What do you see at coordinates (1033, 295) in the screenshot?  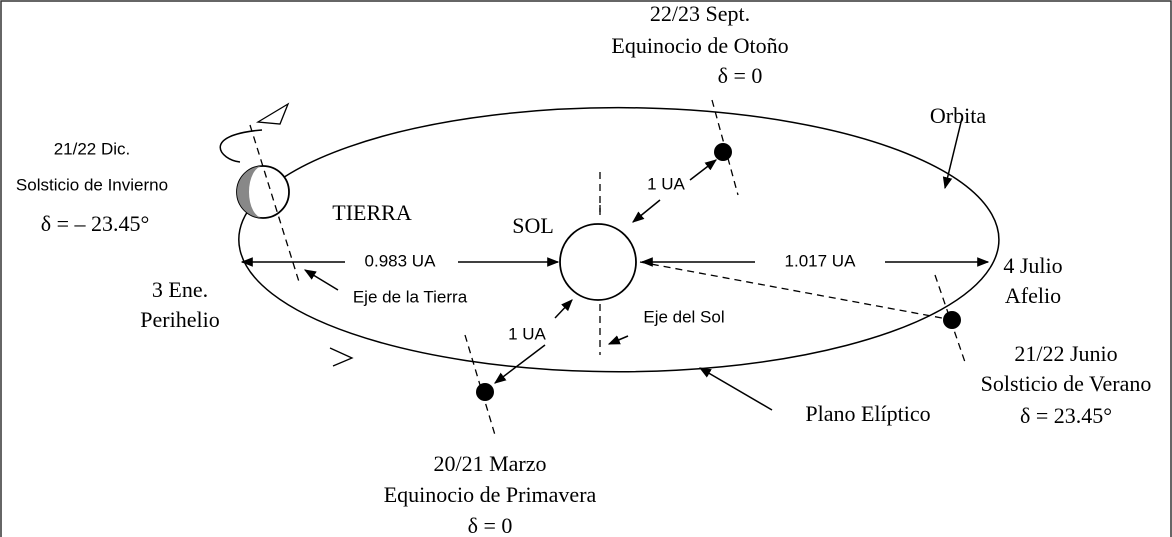 I see `label: Afelio` at bounding box center [1033, 295].